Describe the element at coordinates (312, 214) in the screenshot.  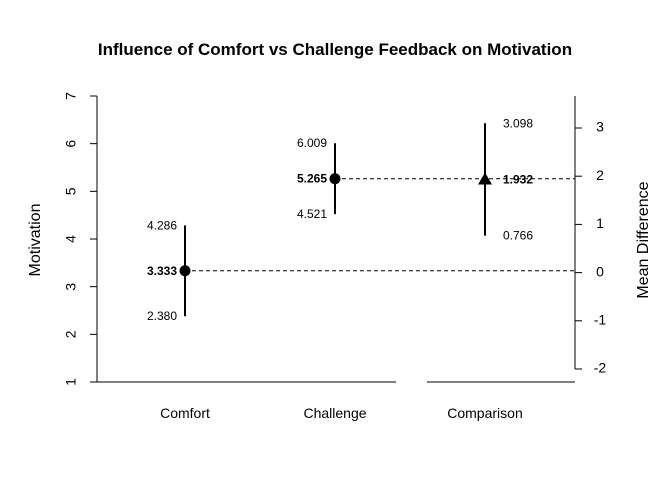
I see `lower-ci-label: 4.521` at that location.